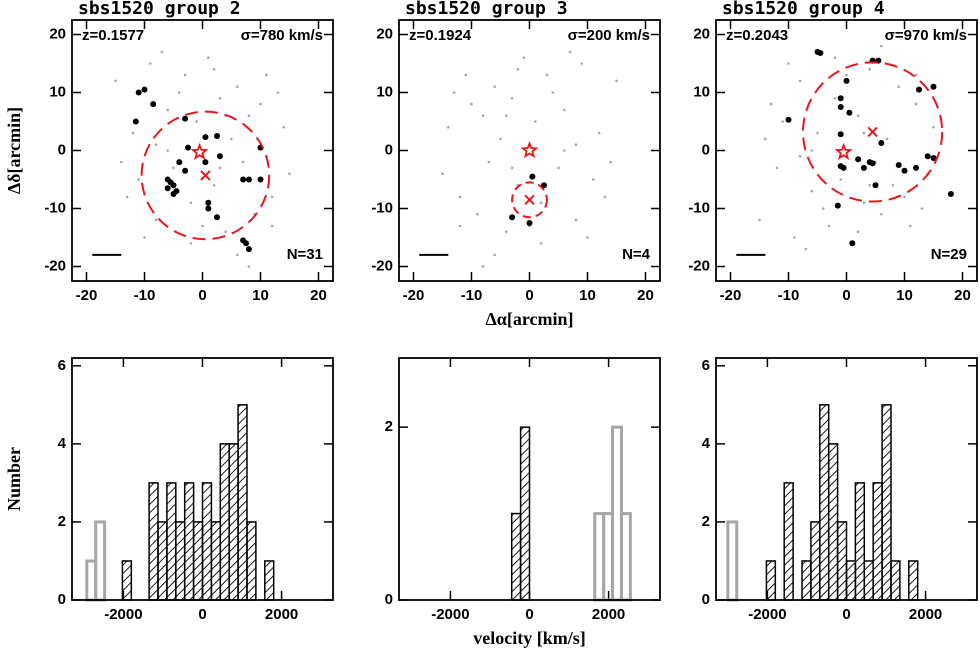 The height and width of the screenshot is (653, 980). Describe the element at coordinates (803, 9) in the screenshot. I see `panel-title: sbs1520 group 4` at that location.